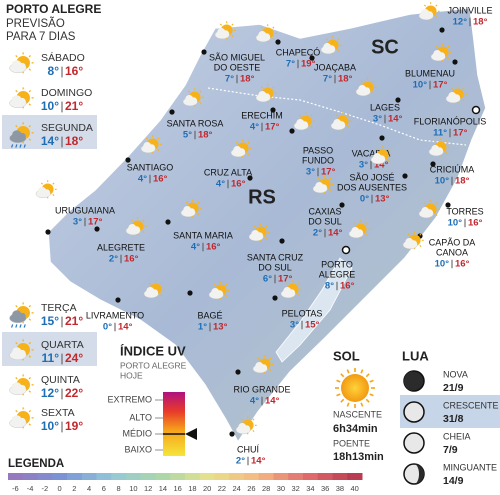 The image size is (500, 495). What do you see at coordinates (54, 71) in the screenshot?
I see `min-temp: 8°` at bounding box center [54, 71].